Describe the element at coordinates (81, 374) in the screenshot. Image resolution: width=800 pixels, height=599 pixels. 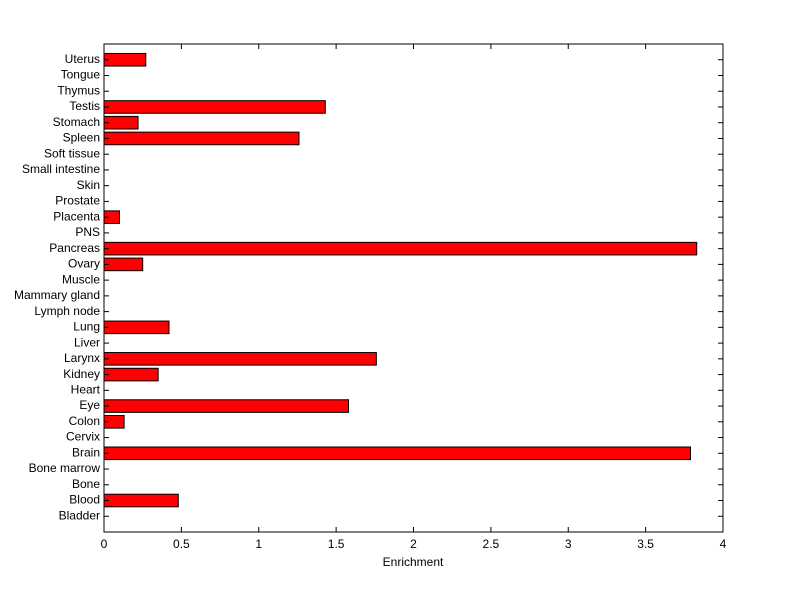
I see `y-tick-label: Kidney` at that location.